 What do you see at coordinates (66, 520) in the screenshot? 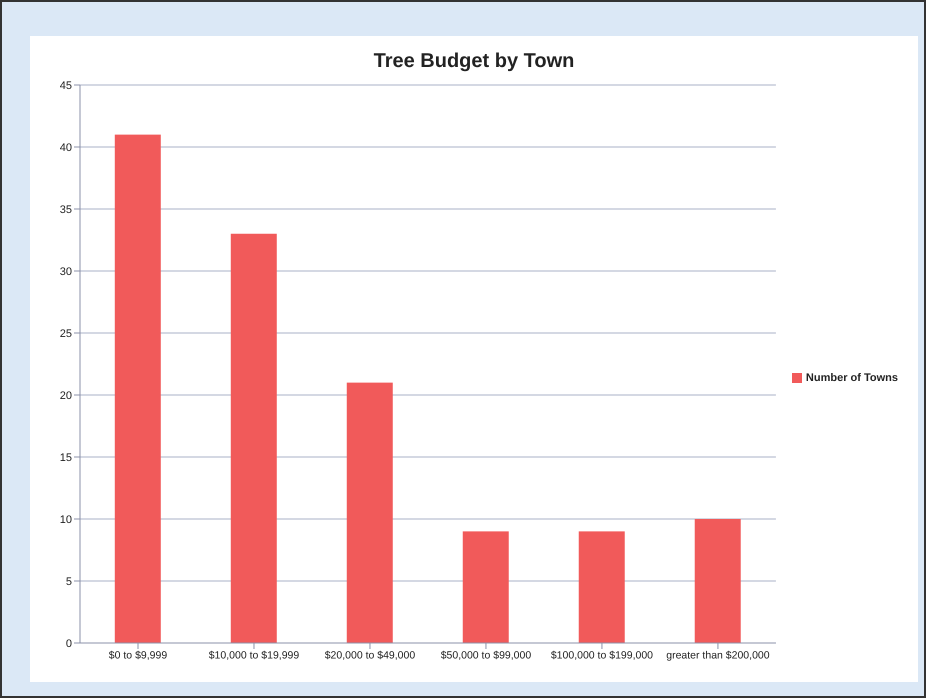
I see `y-tick-label: 10` at bounding box center [66, 520].